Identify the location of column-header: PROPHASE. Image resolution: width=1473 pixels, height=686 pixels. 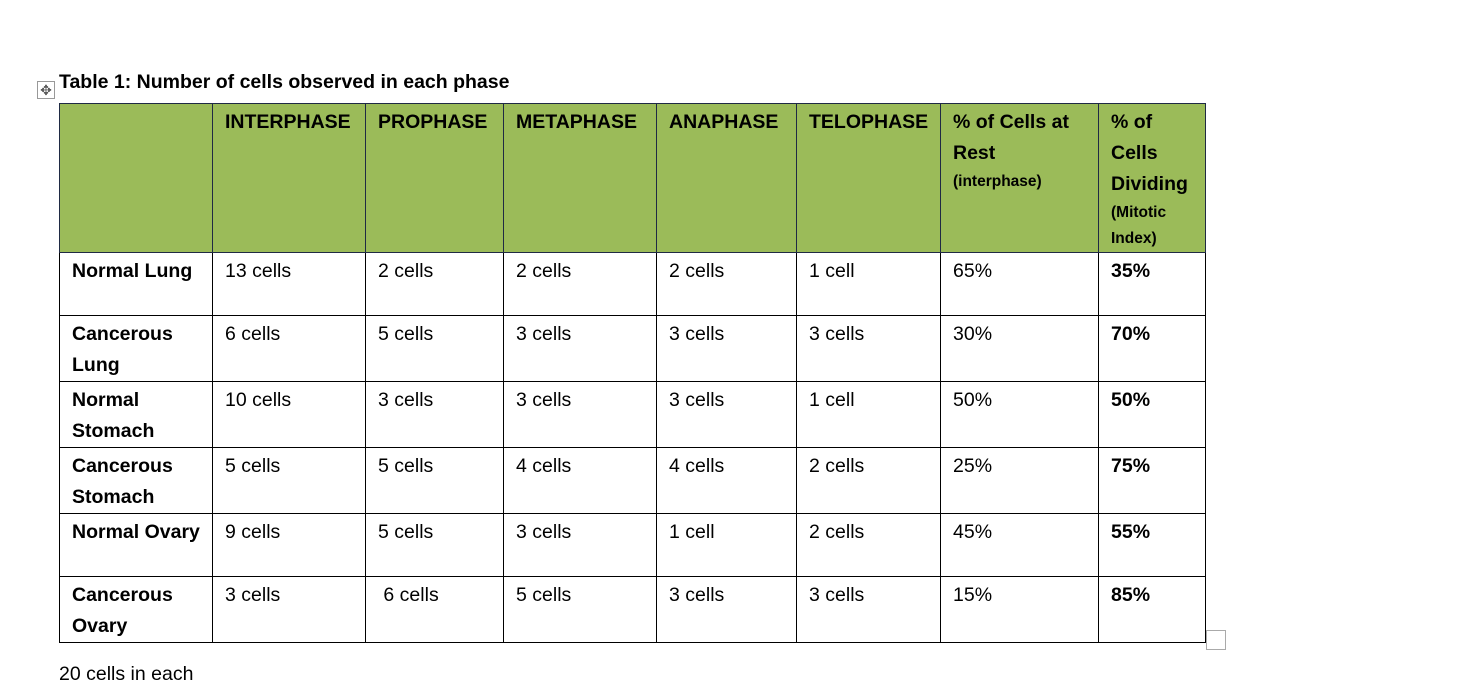
(434, 178).